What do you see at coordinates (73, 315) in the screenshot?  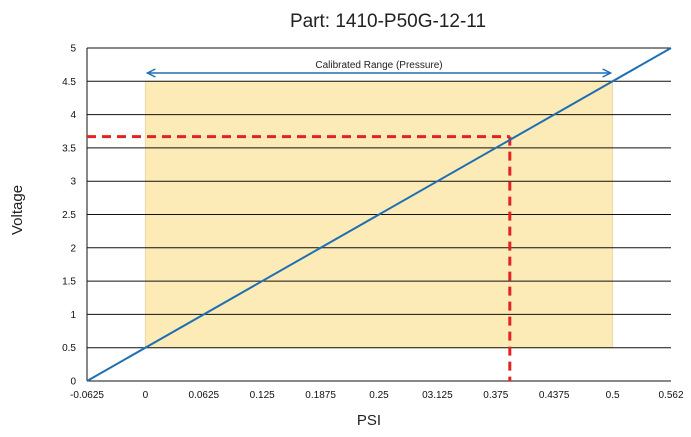 I see `y-tick-label: 1` at bounding box center [73, 315].